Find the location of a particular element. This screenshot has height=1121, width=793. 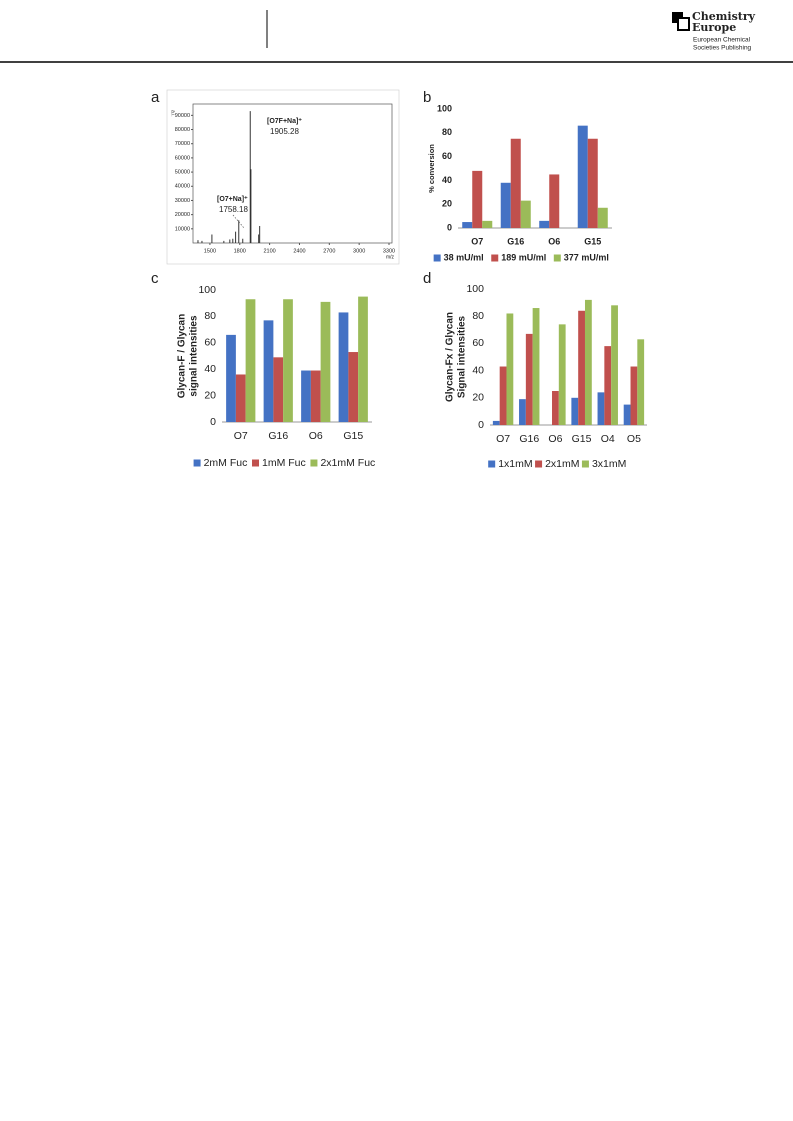

publisher-text: European Chemical is located at coordinates (722, 40).